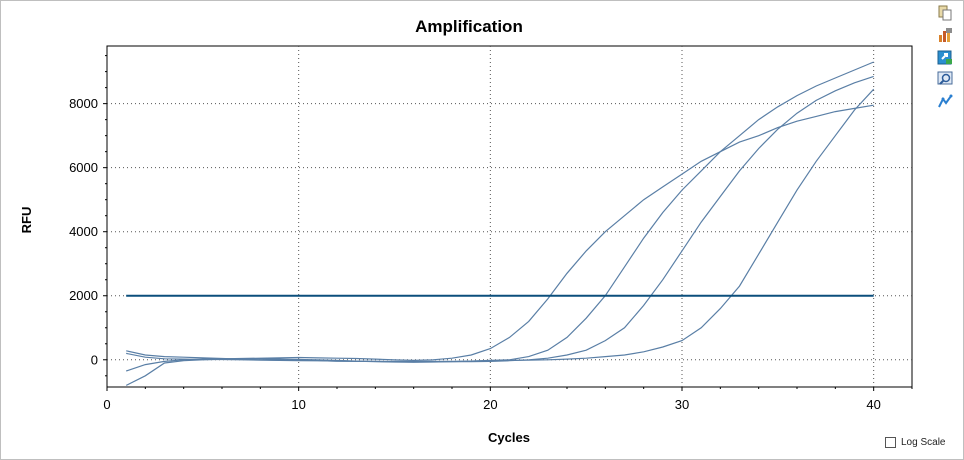  I want to click on y-tick-label: 6000, so click(83, 167).